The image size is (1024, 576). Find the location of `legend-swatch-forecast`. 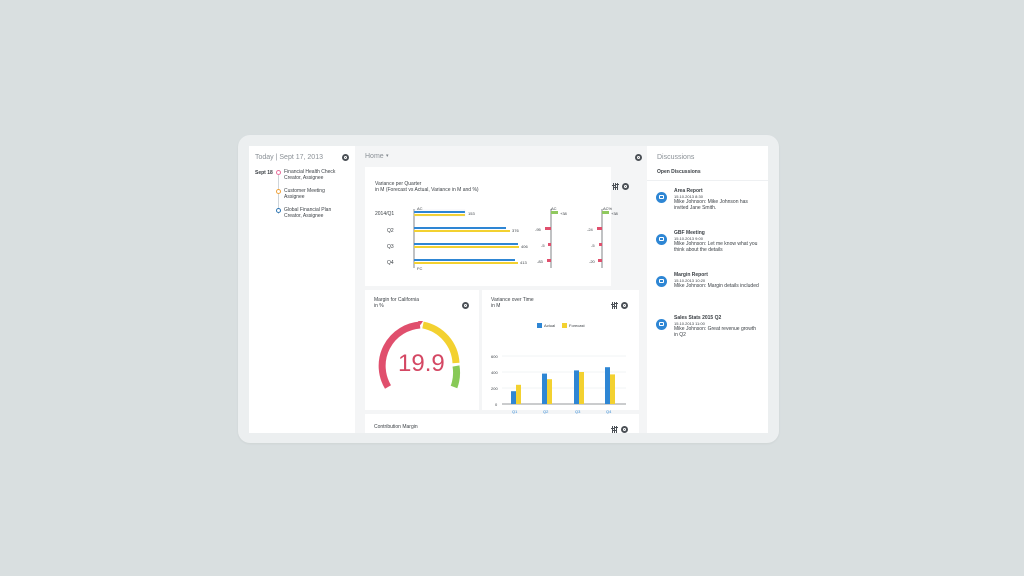

legend-swatch-forecast is located at coordinates (564, 325).